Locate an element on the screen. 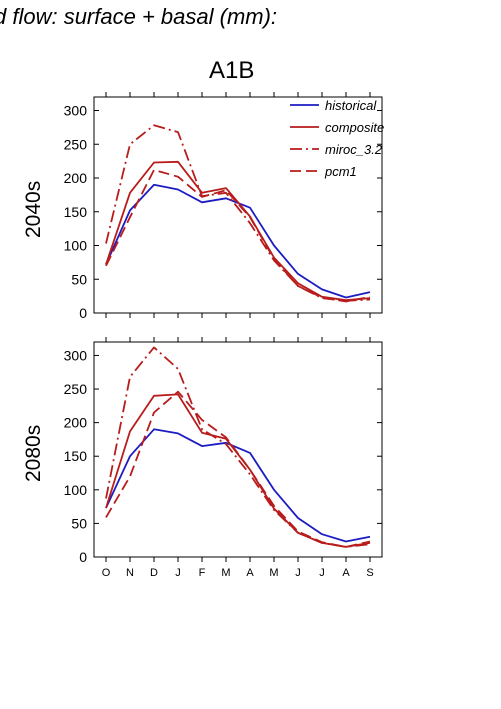  x-tick-label: O is located at coordinates (106, 573).